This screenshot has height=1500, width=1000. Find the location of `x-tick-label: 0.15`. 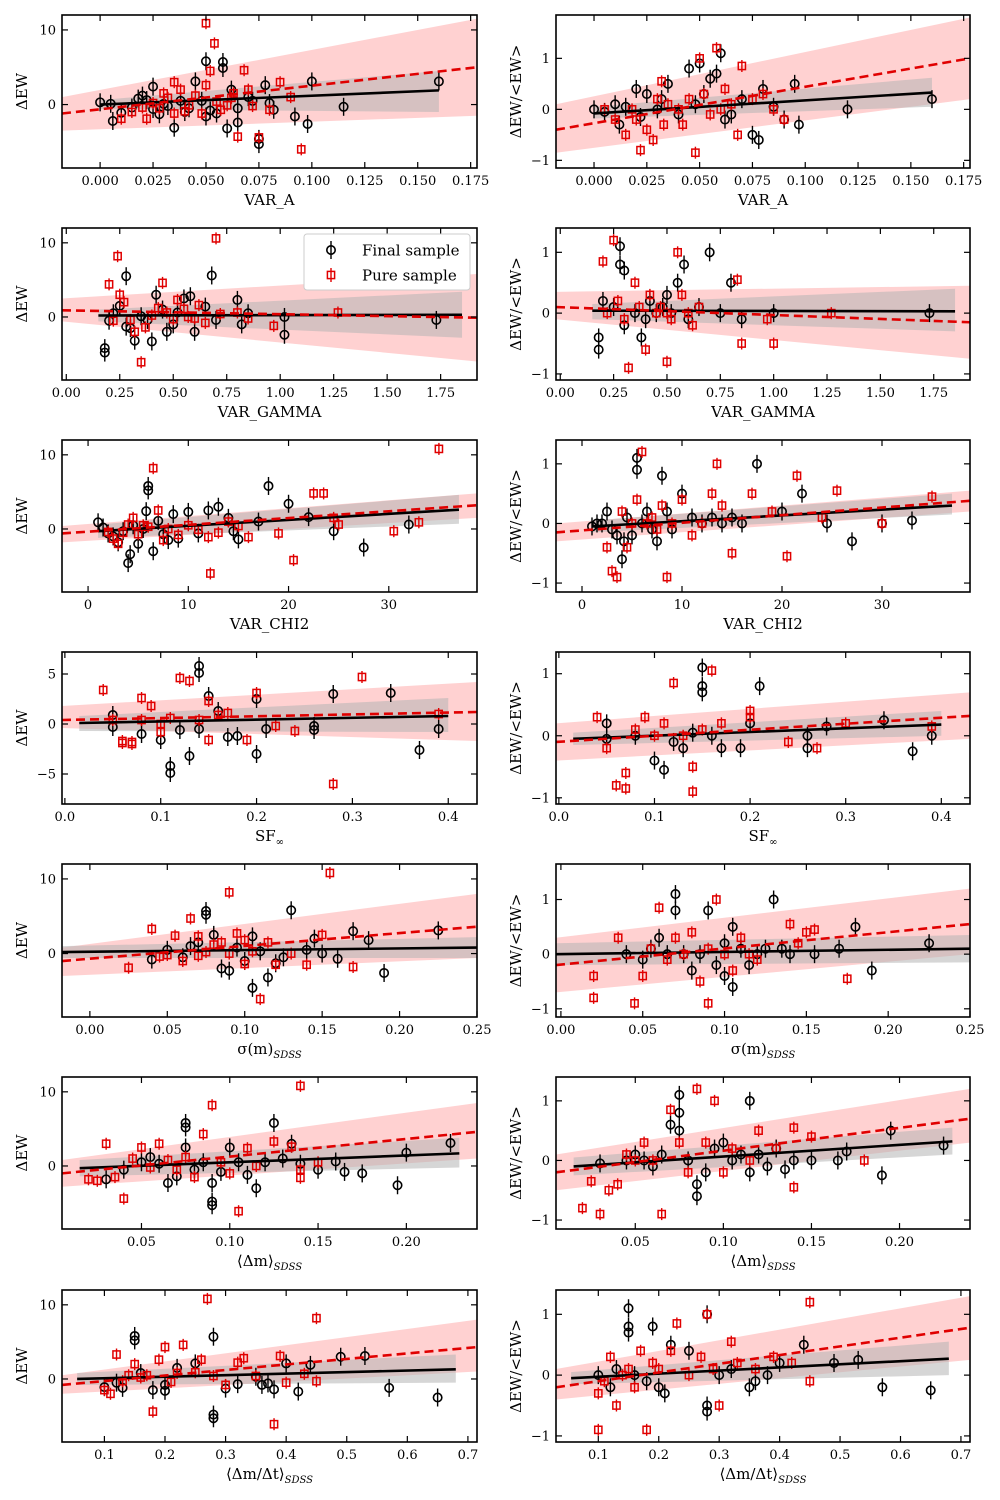

x-tick-label: 0.15 is located at coordinates (811, 1242).